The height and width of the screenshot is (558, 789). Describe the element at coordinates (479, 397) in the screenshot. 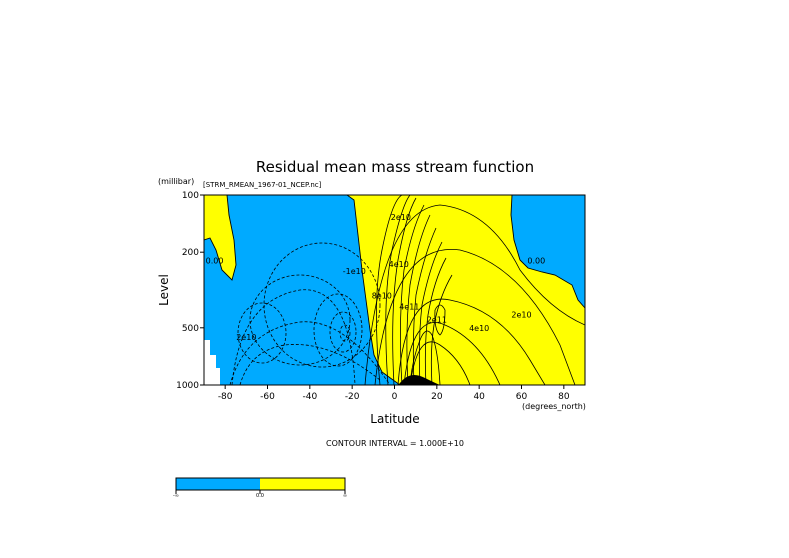

I see `x-tick-label: 40` at that location.